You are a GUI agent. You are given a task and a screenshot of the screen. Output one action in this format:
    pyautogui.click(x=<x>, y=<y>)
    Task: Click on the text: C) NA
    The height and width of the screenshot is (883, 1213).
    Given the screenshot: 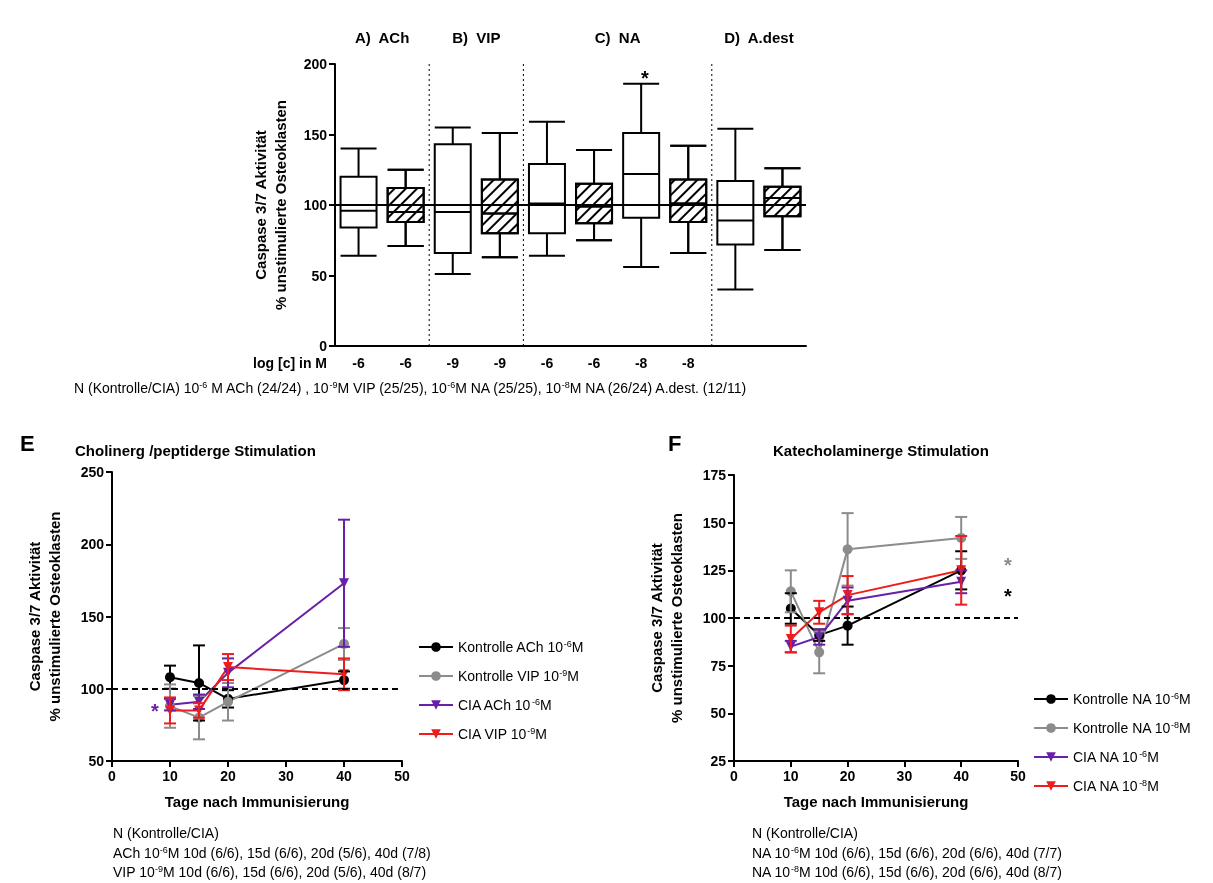 What is the action you would take?
    pyautogui.click(x=617, y=37)
    